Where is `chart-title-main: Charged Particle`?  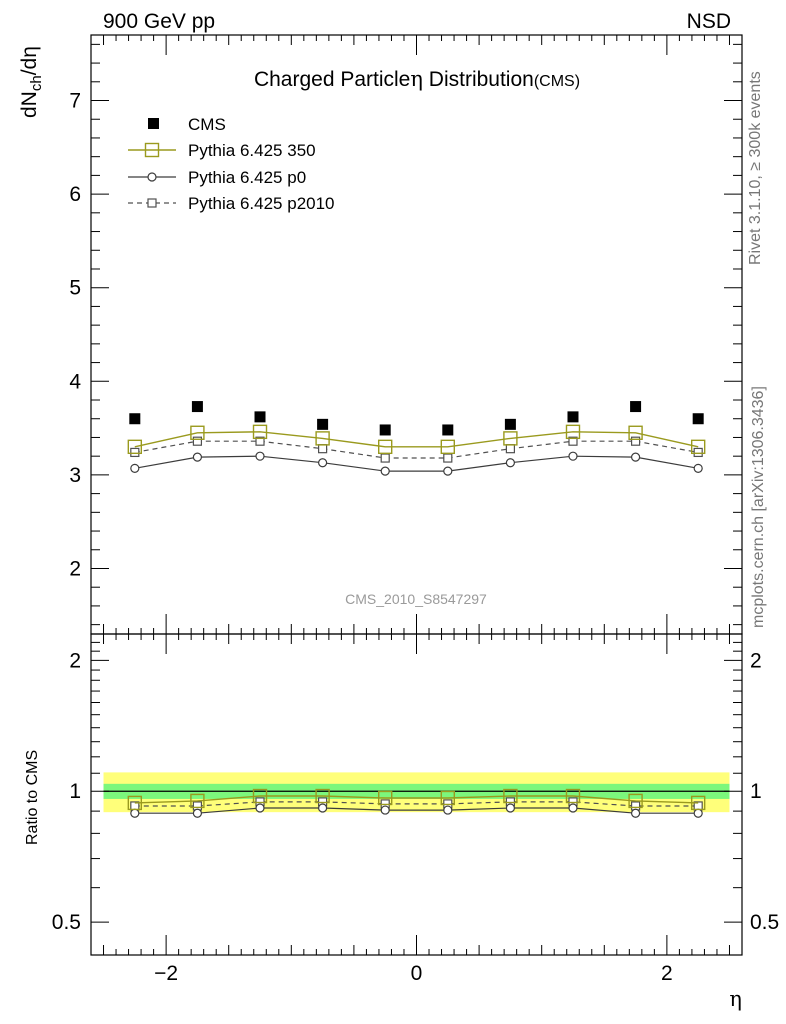 chart-title-main: Charged Particle is located at coordinates (332, 79).